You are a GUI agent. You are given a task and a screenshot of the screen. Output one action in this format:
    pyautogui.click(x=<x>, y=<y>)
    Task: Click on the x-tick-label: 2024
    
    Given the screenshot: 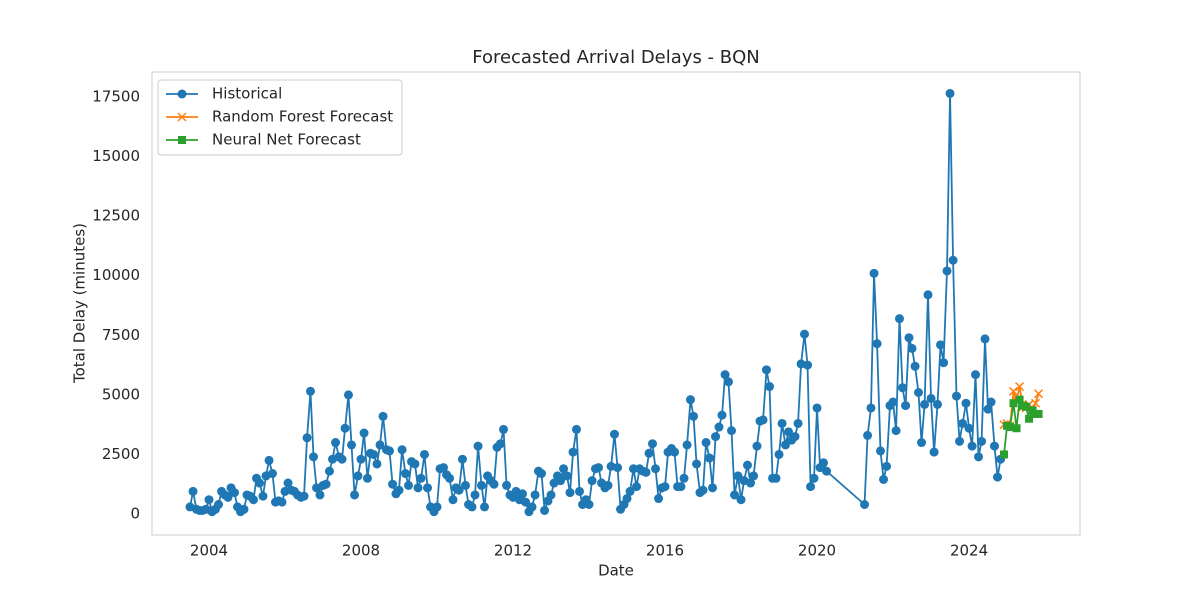 What is the action you would take?
    pyautogui.click(x=969, y=551)
    